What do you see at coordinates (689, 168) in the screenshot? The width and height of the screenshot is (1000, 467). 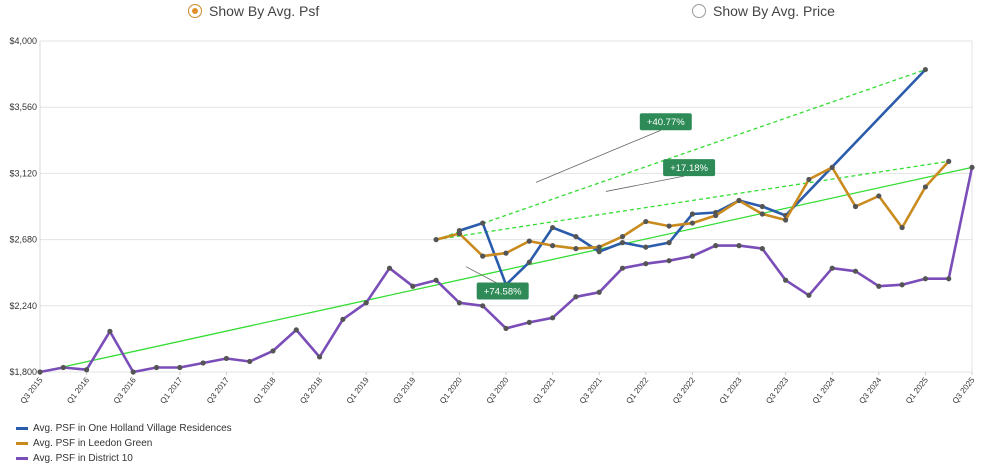 I see `trend-badge-label: +17.18%` at bounding box center [689, 168].